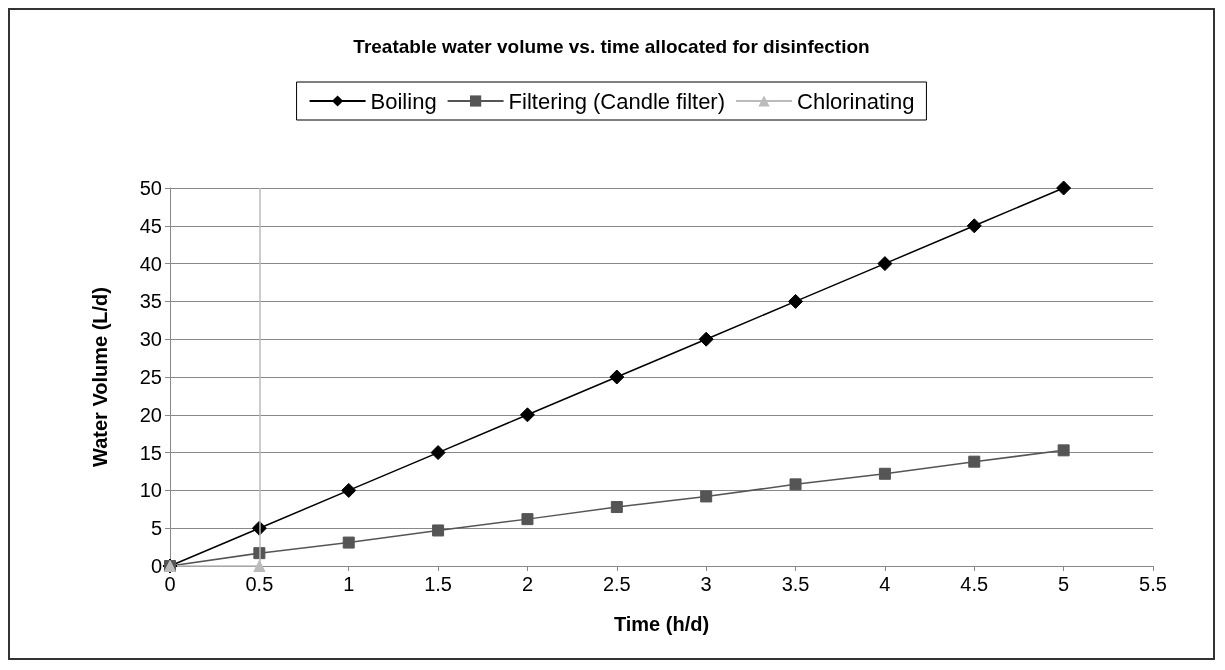 The width and height of the screenshot is (1225, 670). I want to click on x-tick-label: 5, so click(1064, 584).